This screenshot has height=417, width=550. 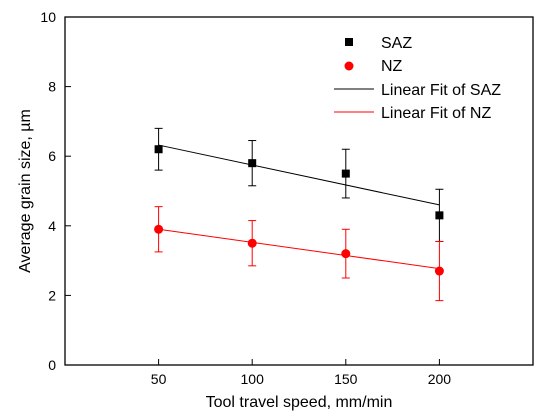 I want to click on x-tick-label: 150, so click(x=346, y=379).